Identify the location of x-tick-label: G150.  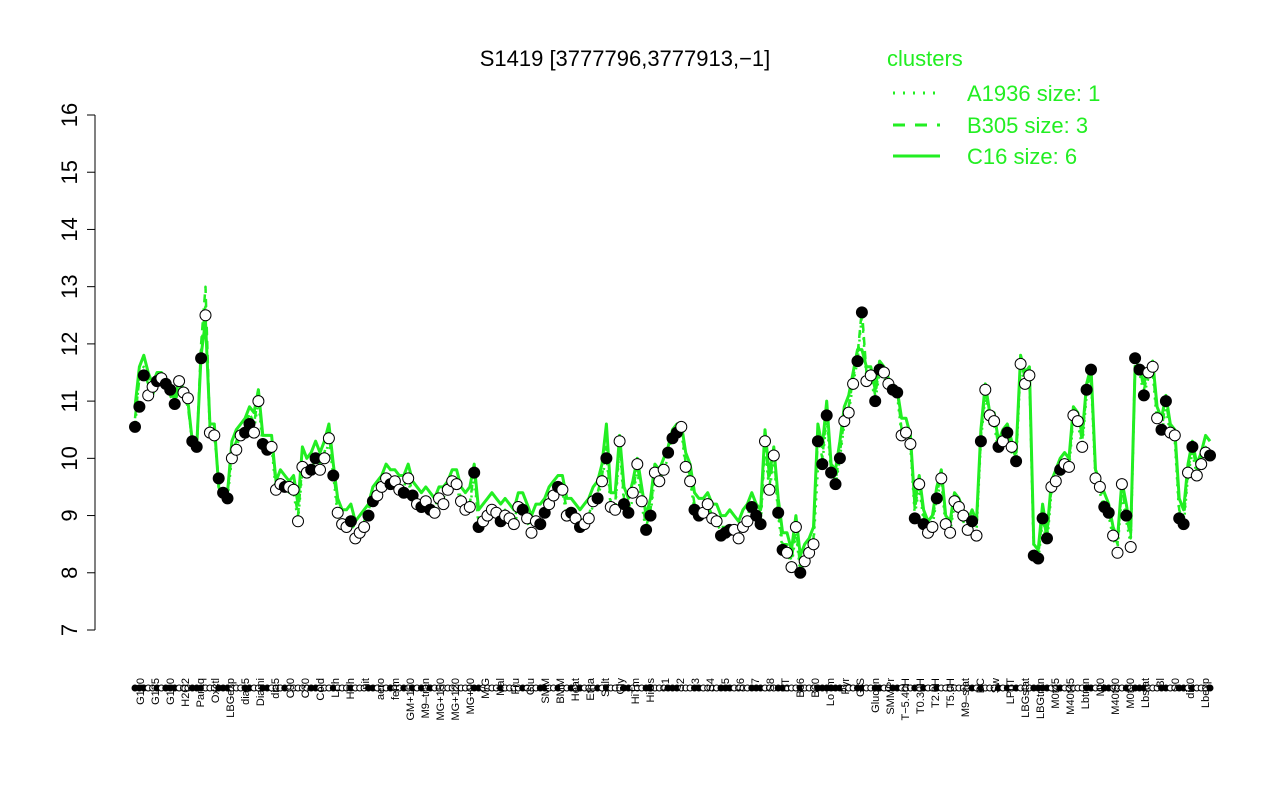
(141, 691).